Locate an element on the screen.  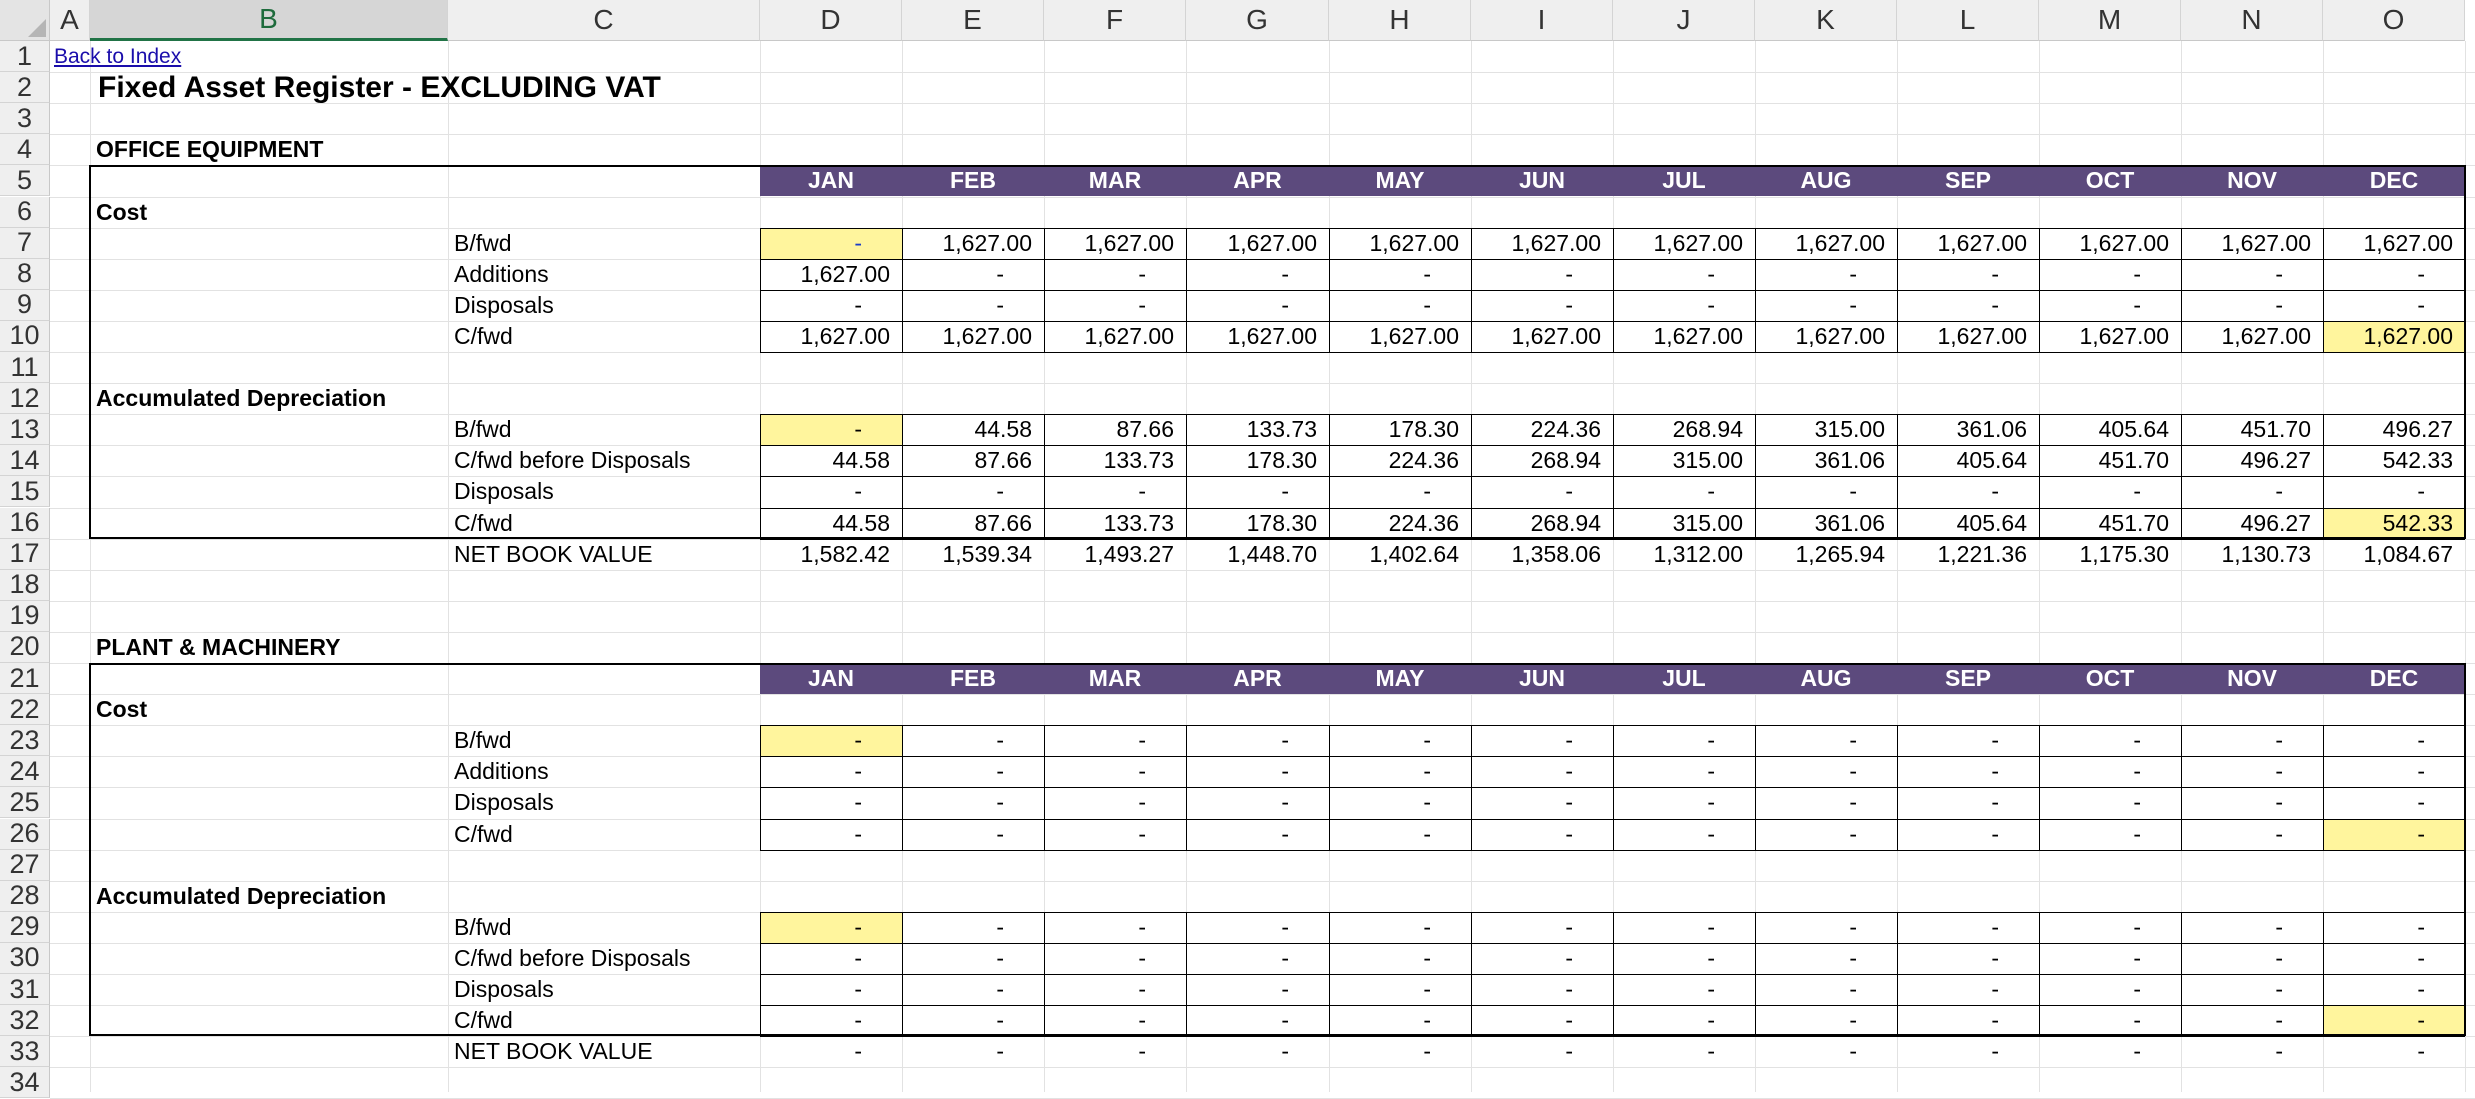
column-header-j: J is located at coordinates (1684, 20).